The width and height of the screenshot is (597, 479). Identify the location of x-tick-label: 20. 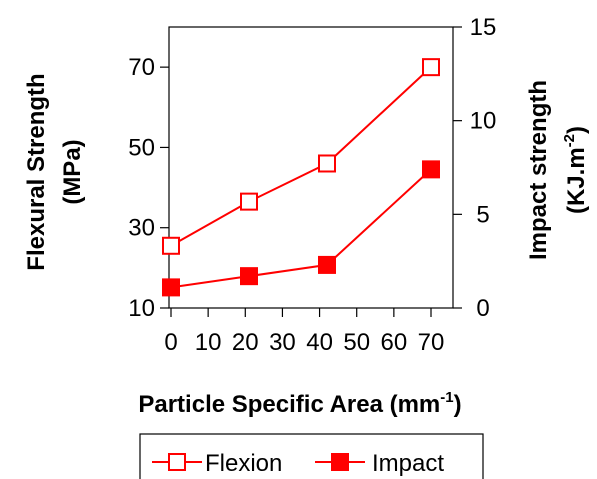
(245, 342).